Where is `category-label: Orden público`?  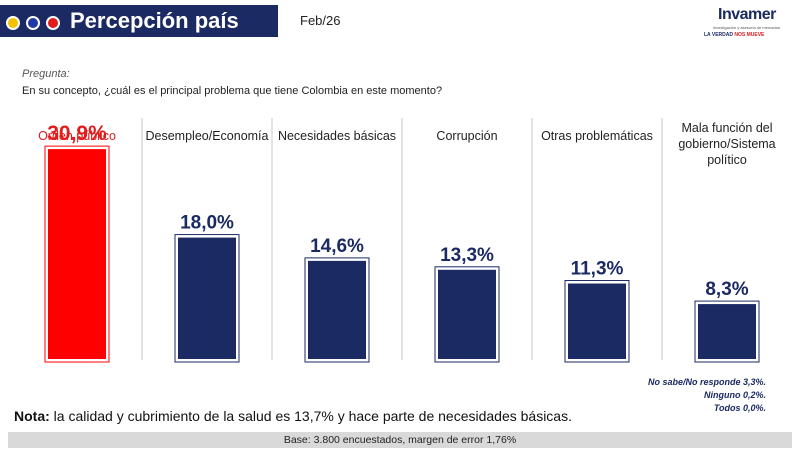
category-label: Orden público is located at coordinates (77, 136).